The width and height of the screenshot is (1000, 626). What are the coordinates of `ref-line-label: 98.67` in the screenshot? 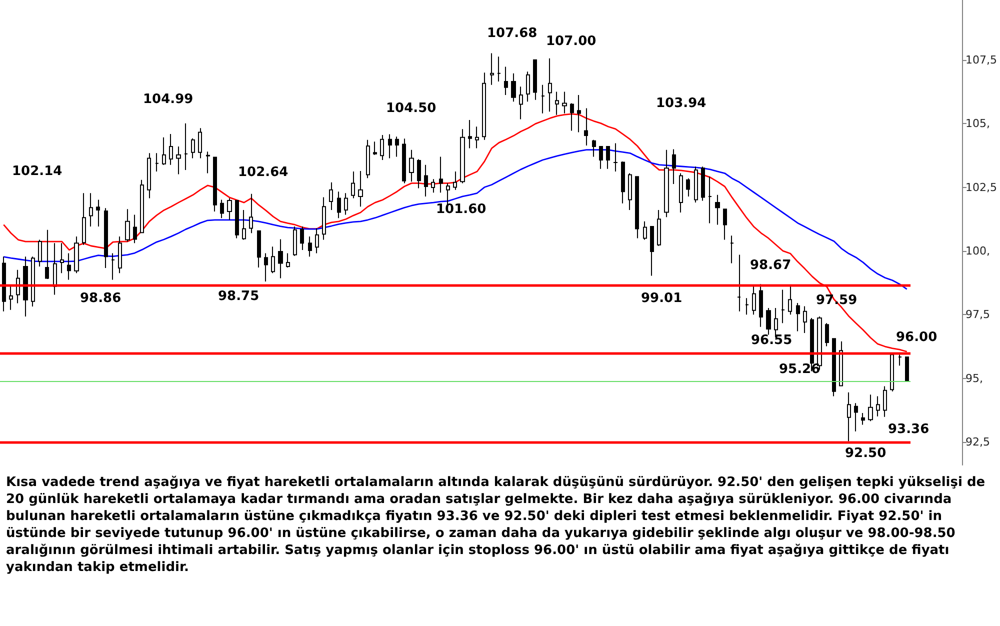 It's located at (771, 265).